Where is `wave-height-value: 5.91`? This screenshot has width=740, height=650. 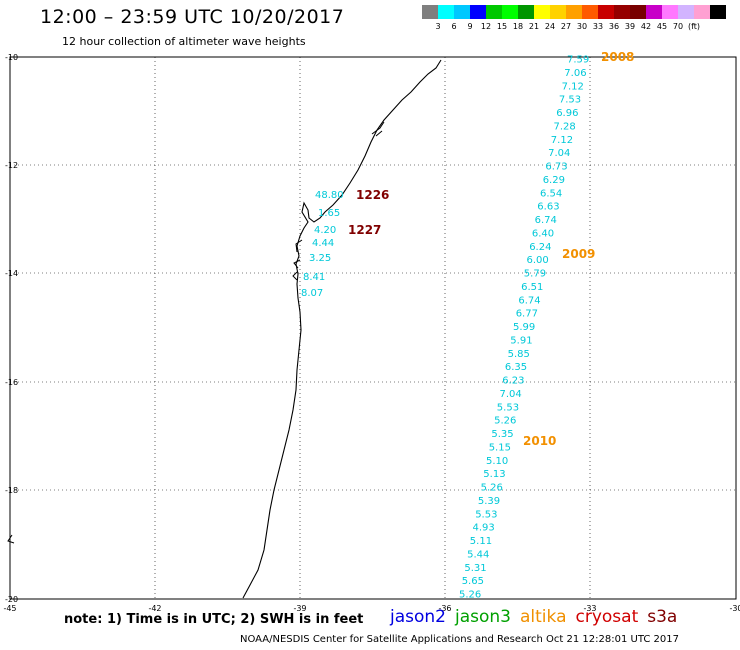
wave-height-value: 5.91 is located at coordinates (521, 340).